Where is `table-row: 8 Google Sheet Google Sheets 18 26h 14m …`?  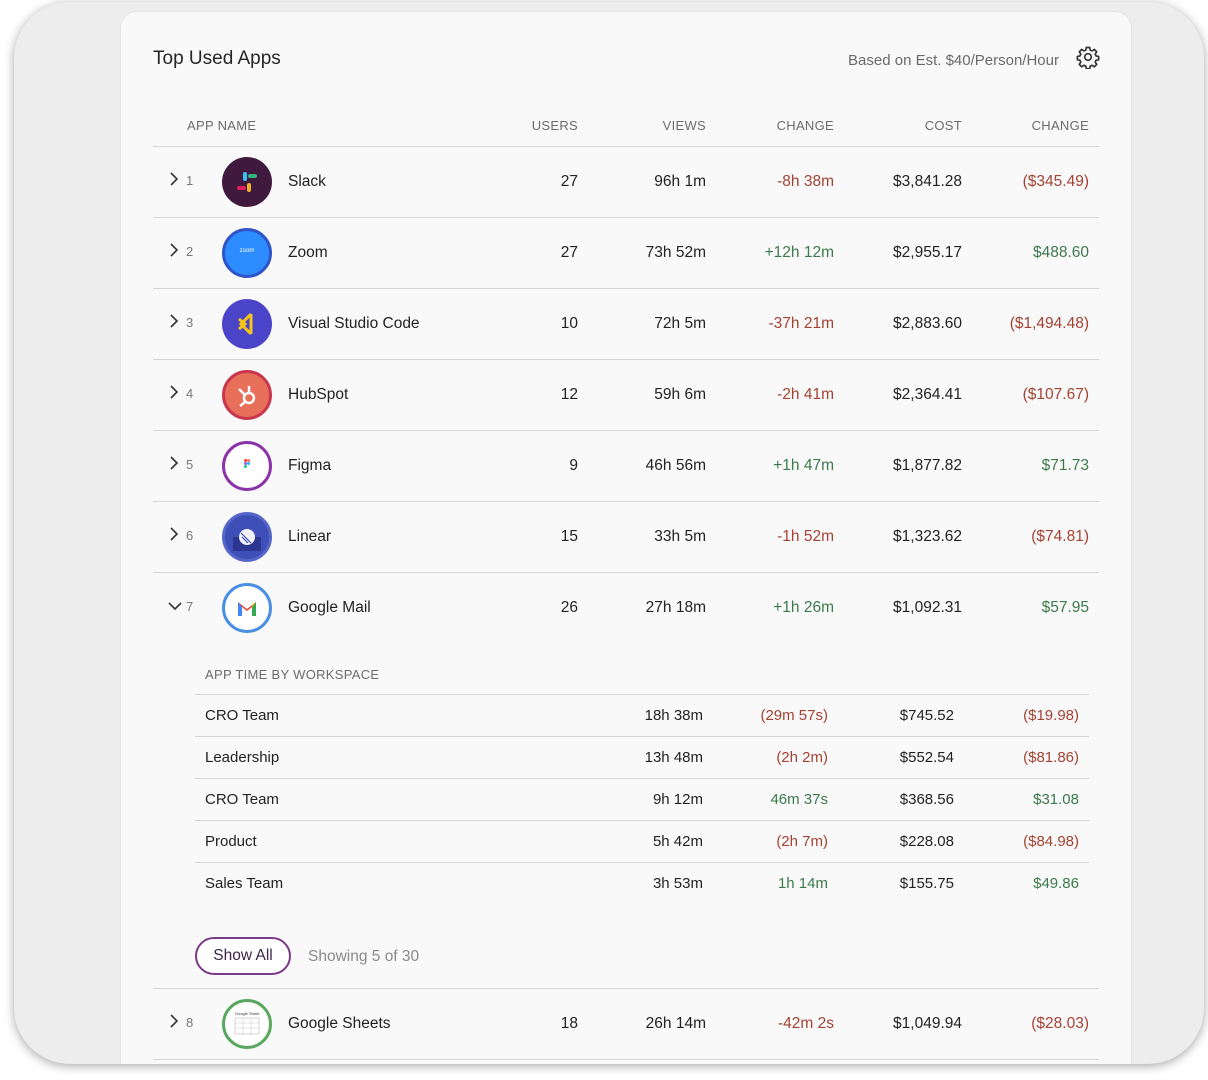 table-row: 8 Google Sheet Google Sheets 18 26h 14m … is located at coordinates (626, 1024).